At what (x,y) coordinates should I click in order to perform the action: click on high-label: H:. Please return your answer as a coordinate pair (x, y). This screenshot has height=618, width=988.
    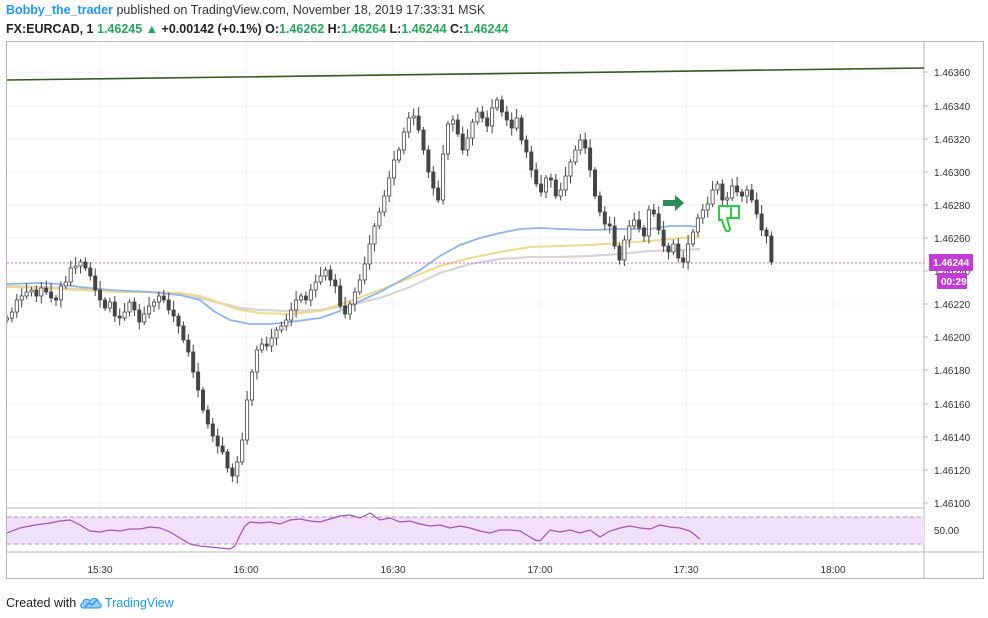
    Looking at the image, I should click on (334, 29).